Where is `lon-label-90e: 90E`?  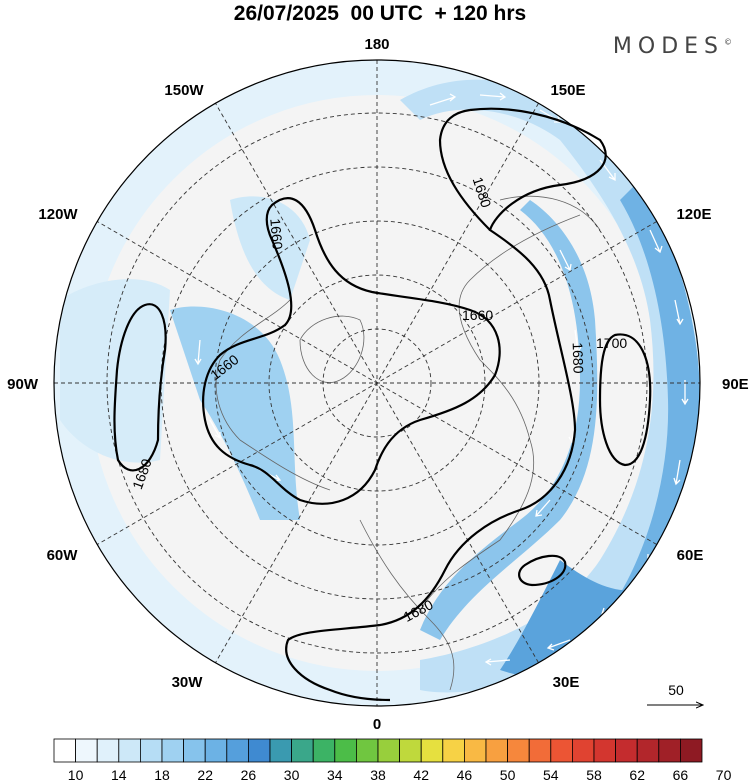 lon-label-90e: 90E is located at coordinates (735, 384).